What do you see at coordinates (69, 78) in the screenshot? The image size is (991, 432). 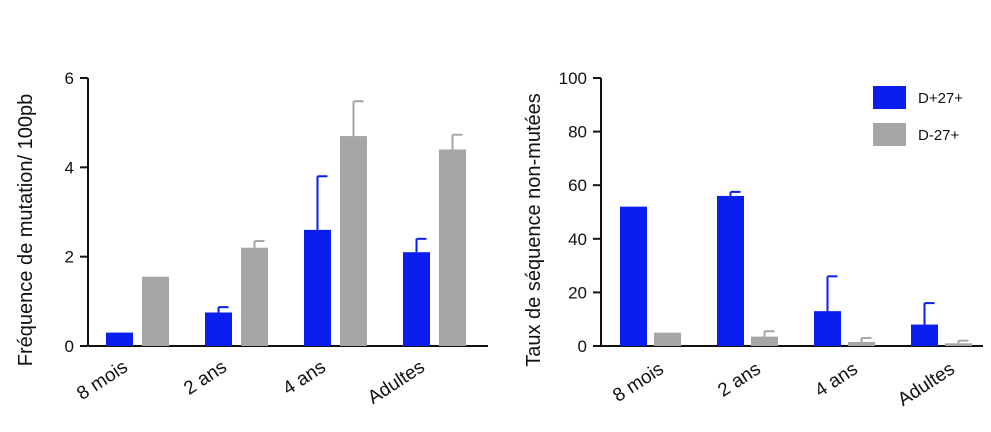 I see `y-tick-label: 6` at bounding box center [69, 78].